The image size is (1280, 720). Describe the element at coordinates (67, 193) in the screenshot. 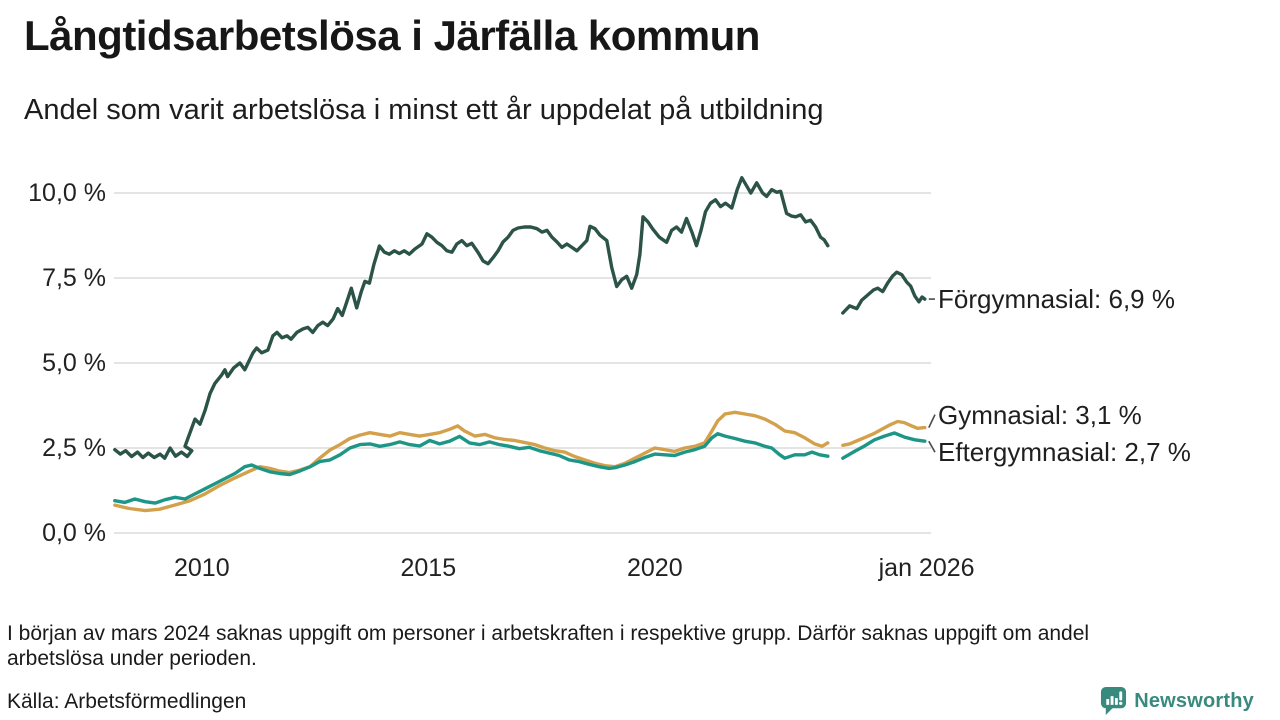

I see `y-tick-label: 10,0 %` at that location.